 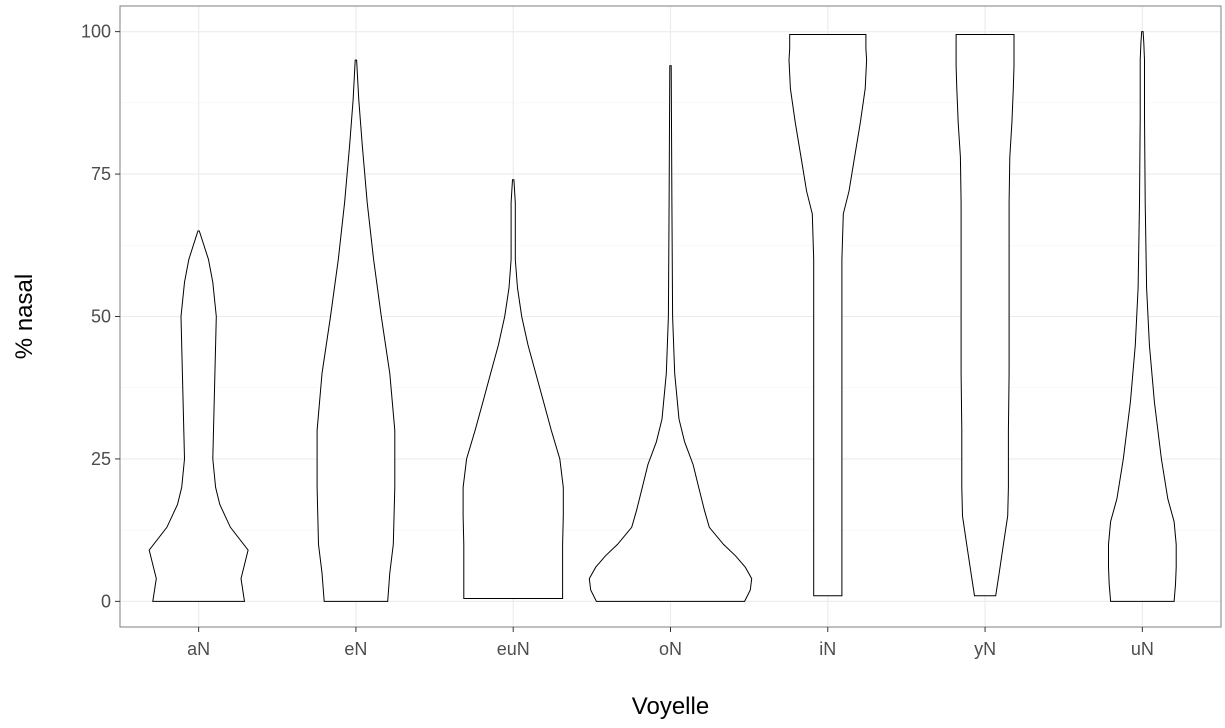 I want to click on x-tick-label: aN, so click(x=198, y=649).